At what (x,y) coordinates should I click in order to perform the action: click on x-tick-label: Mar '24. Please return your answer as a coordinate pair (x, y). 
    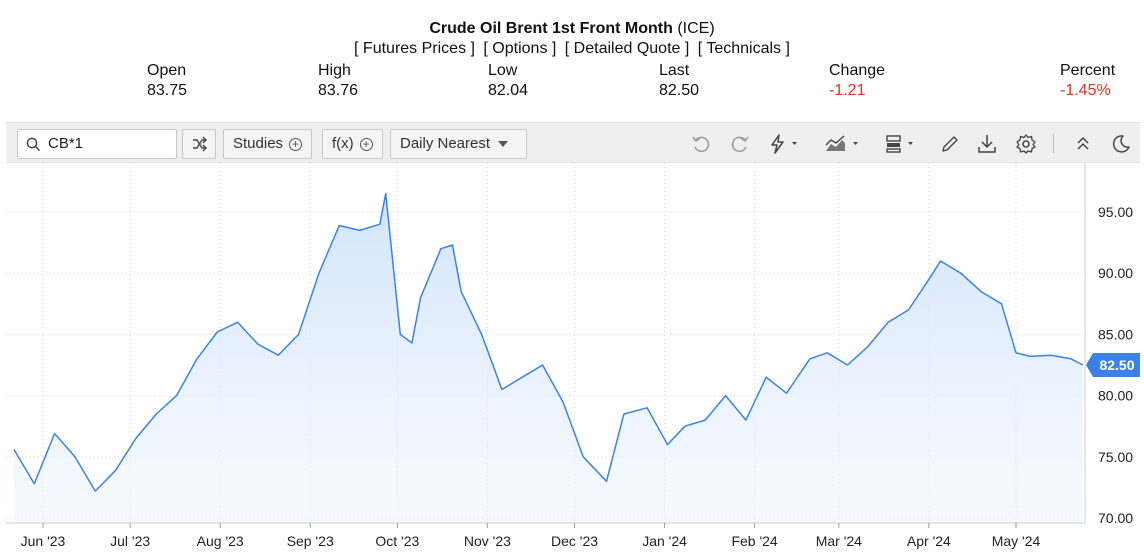
    Looking at the image, I should click on (839, 541).